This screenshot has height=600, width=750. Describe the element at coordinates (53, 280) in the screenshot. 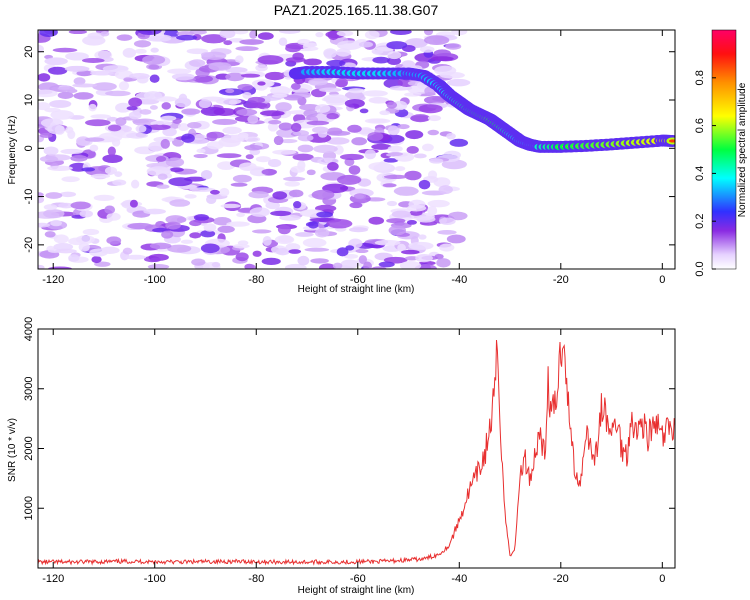

I see `x-tick-label: -120` at that location.